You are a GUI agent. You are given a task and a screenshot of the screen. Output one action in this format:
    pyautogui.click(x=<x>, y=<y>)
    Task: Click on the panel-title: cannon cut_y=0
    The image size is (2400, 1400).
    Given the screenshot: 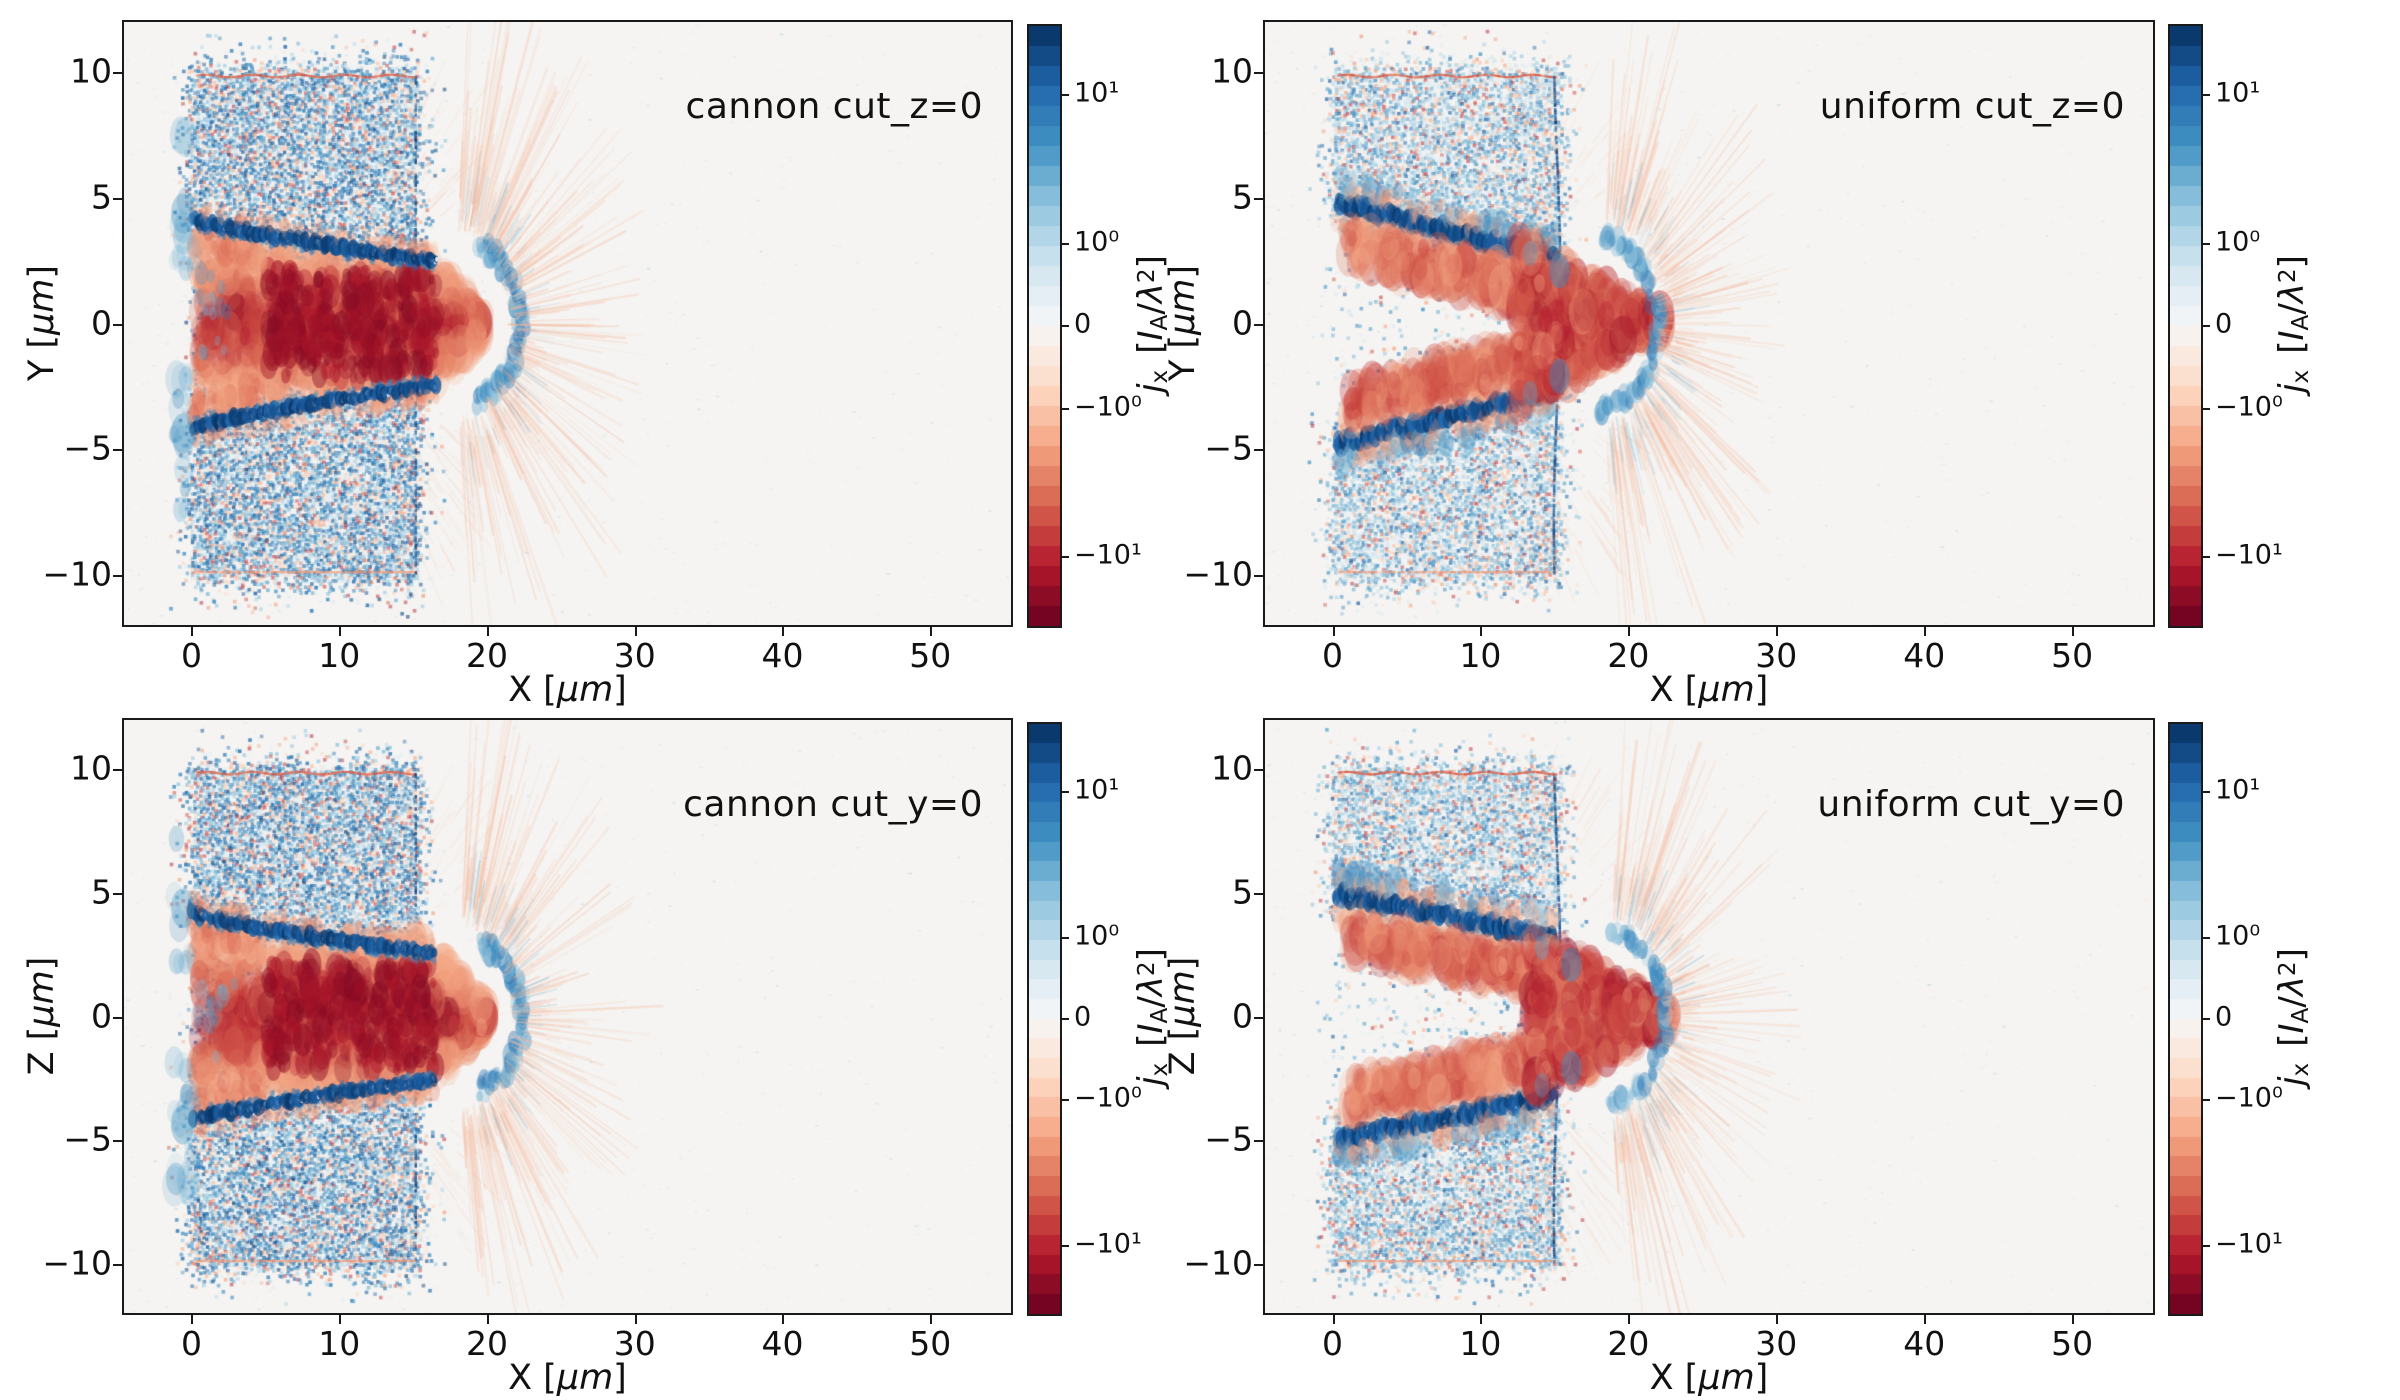 What is the action you would take?
    pyautogui.click(x=833, y=804)
    